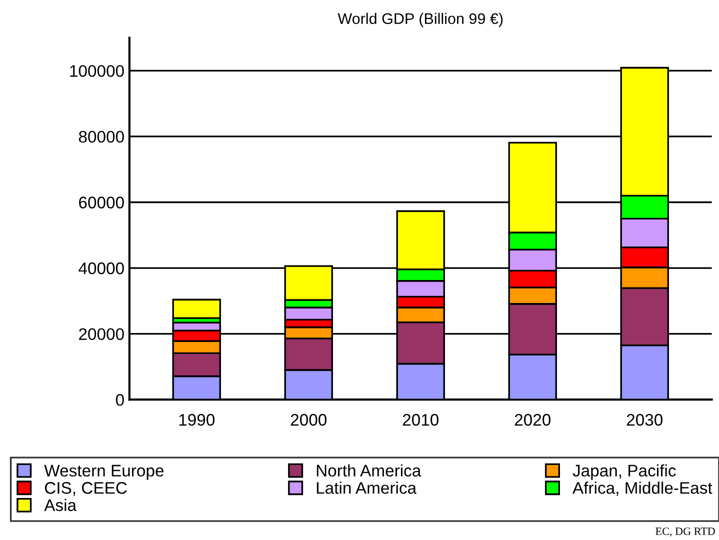 This screenshot has height=540, width=719. I want to click on y-tick-label: 0, so click(120, 400).